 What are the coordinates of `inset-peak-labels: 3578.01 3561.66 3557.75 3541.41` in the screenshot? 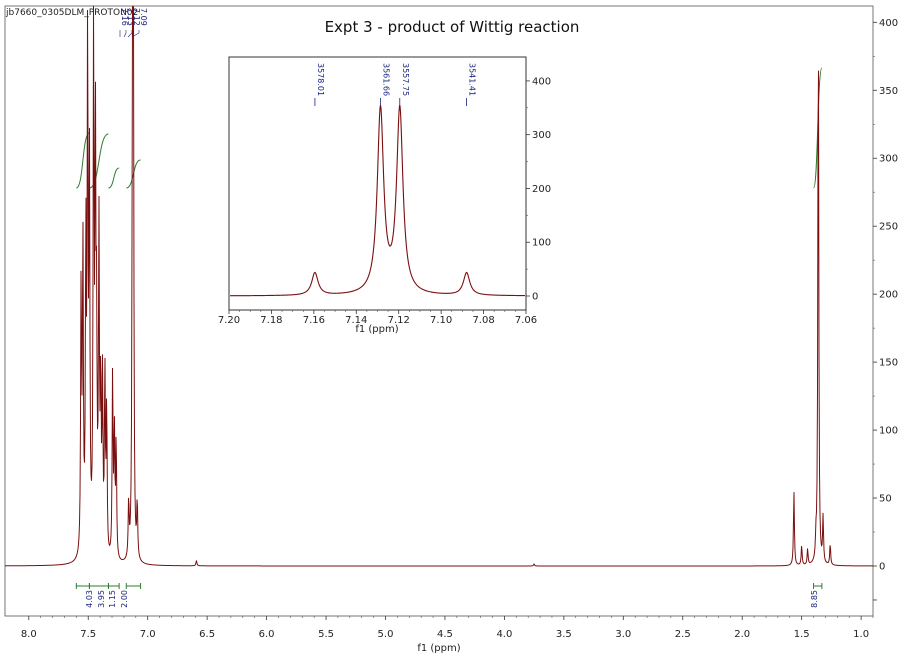 It's located at (395, 84).